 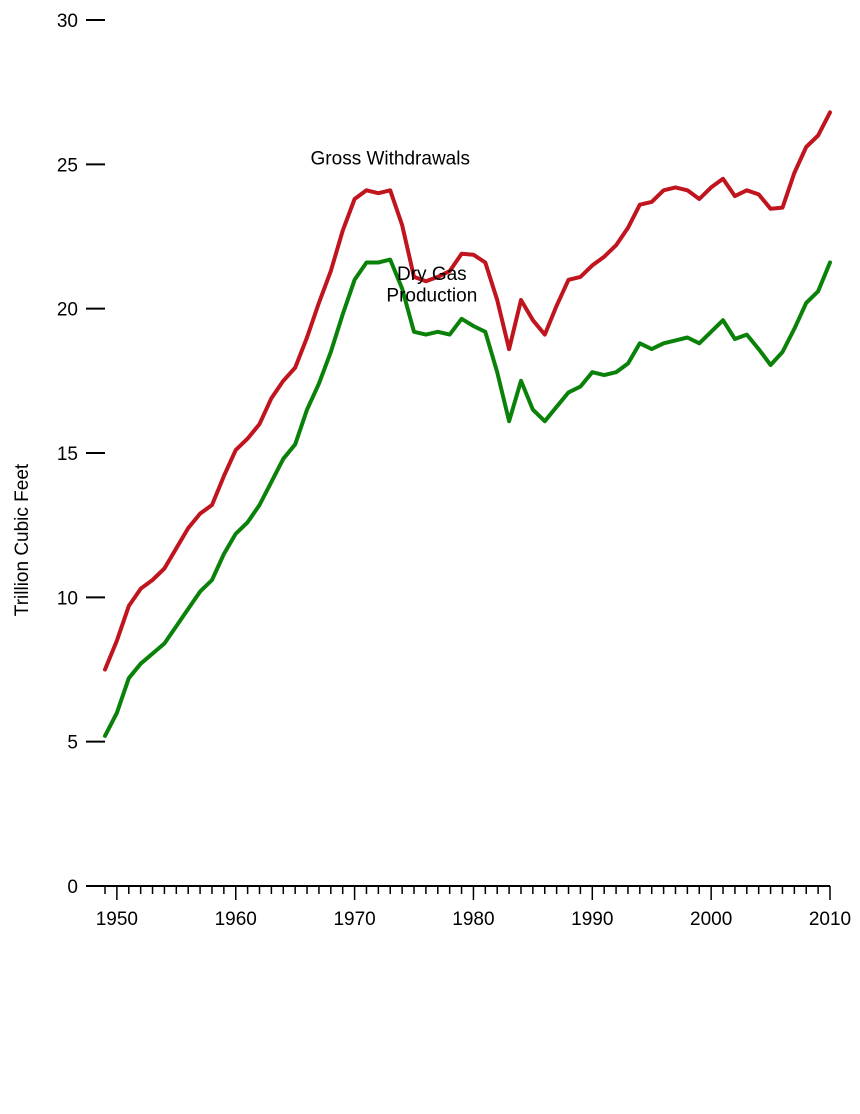 I want to click on annotation-label: Production, so click(x=431, y=295).